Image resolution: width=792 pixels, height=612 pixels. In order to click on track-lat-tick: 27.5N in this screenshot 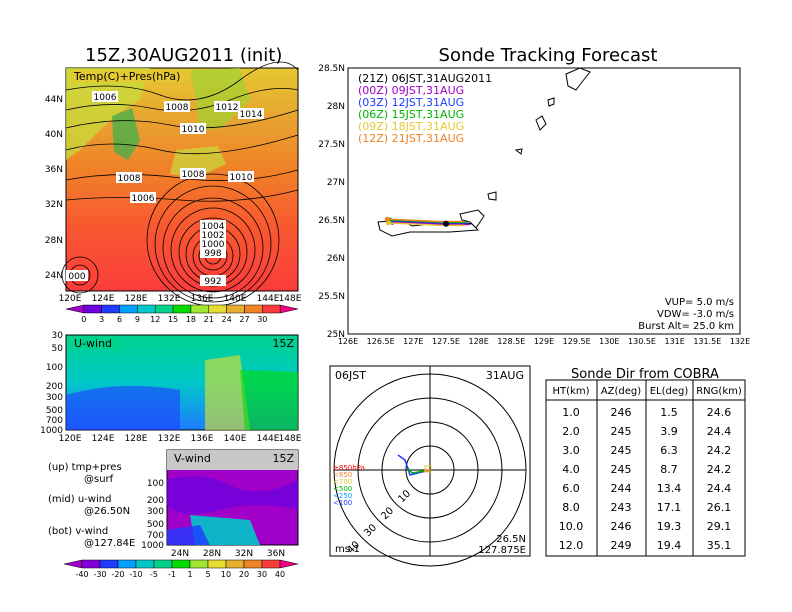, I will do `click(331, 145)`.